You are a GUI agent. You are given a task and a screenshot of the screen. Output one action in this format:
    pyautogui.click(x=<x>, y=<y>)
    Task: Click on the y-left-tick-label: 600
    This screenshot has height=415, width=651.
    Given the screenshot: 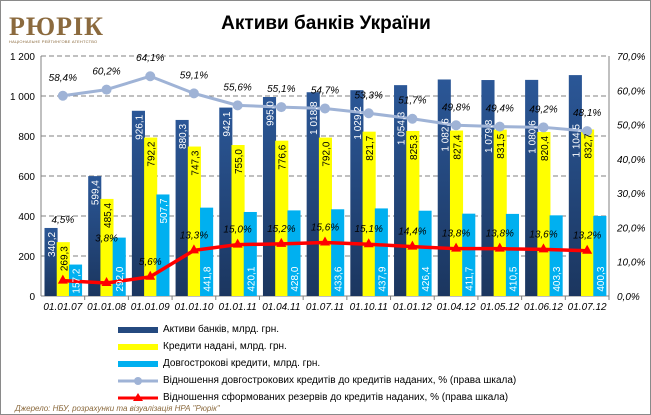 What is the action you would take?
    pyautogui.click(x=26, y=177)
    